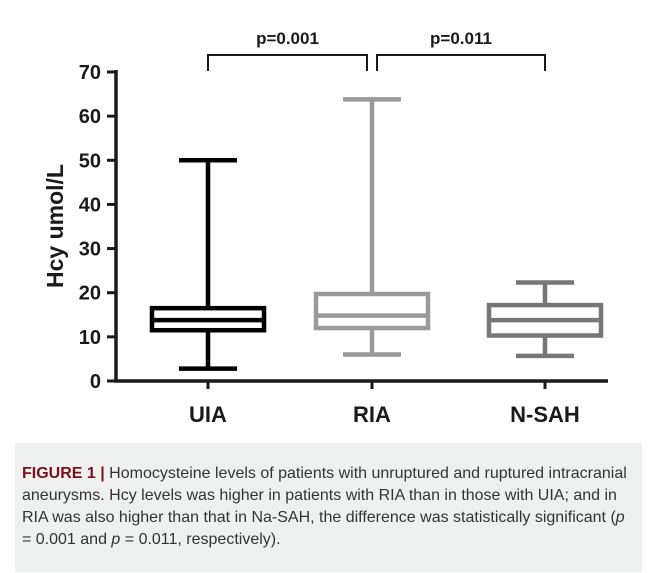  Describe the element at coordinates (545, 414) in the screenshot. I see `x-tick-label: N-SAH` at that location.